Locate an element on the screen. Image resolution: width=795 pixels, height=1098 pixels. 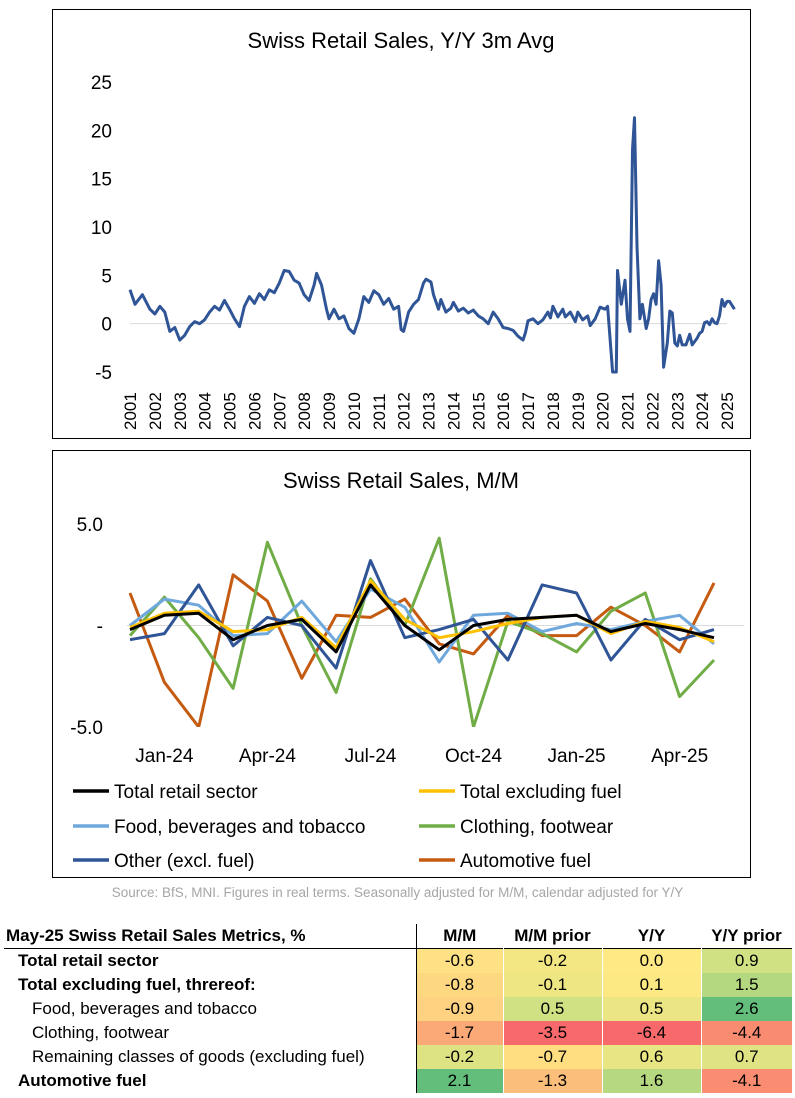
value-cell: 1.5 is located at coordinates (746, 985).